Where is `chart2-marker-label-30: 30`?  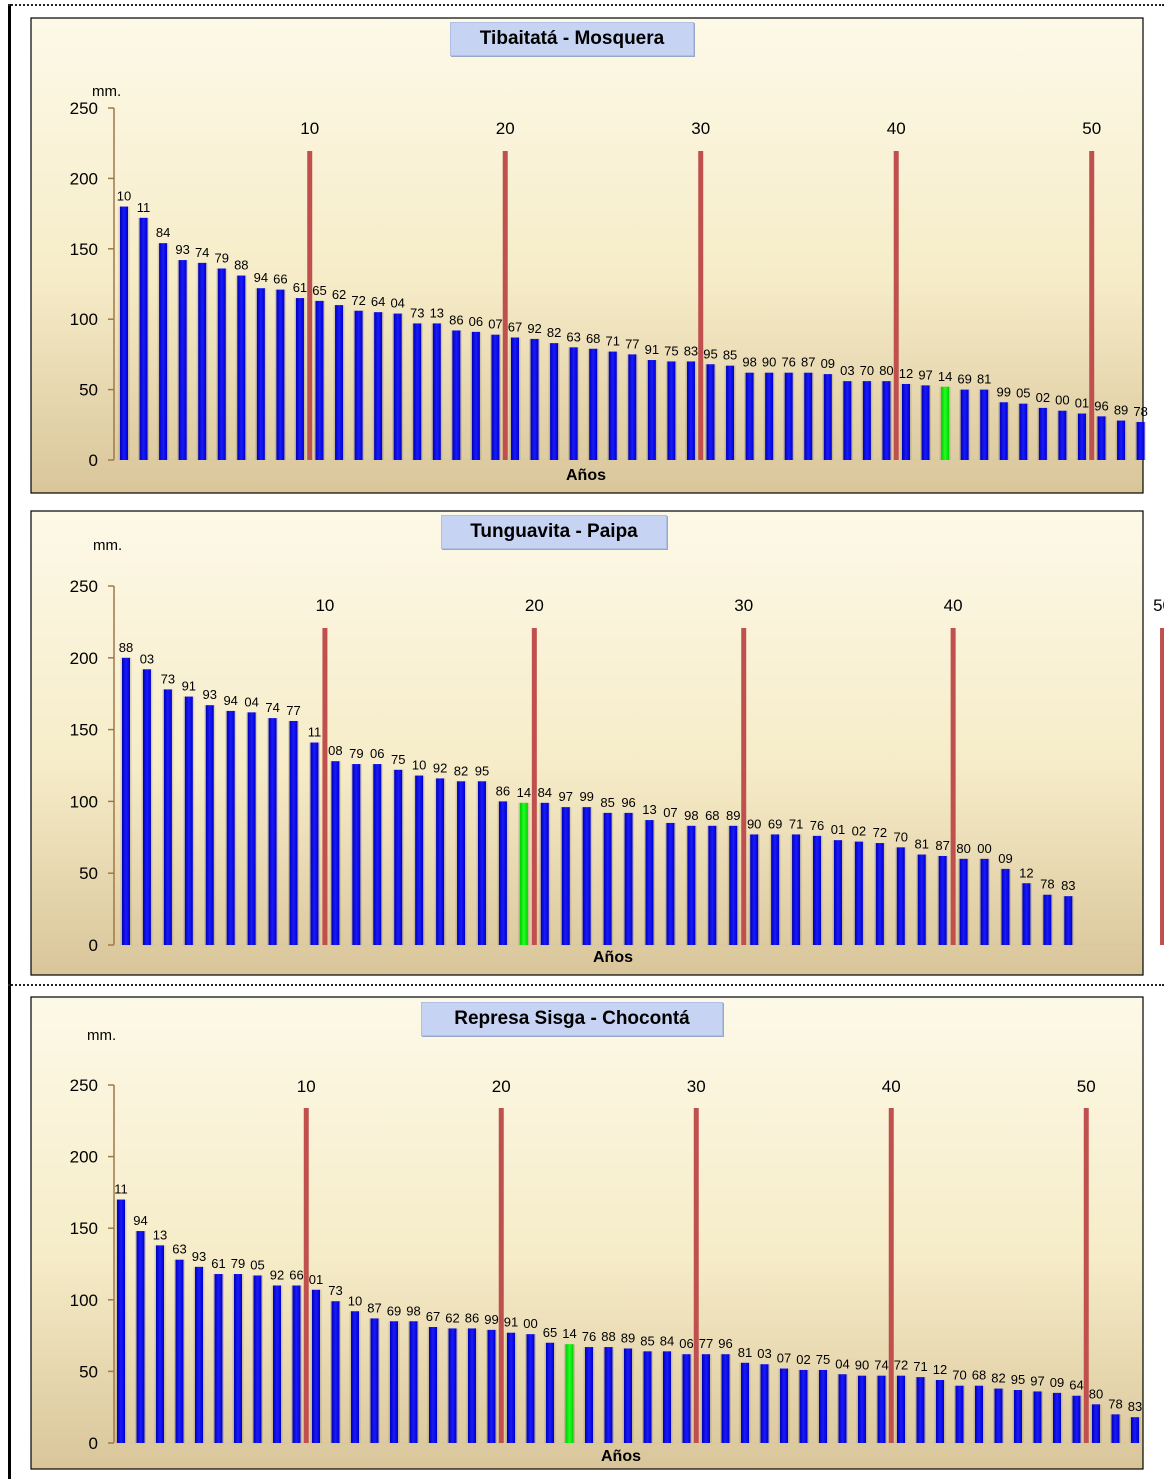
chart2-marker-label-30: 30 is located at coordinates (743, 605).